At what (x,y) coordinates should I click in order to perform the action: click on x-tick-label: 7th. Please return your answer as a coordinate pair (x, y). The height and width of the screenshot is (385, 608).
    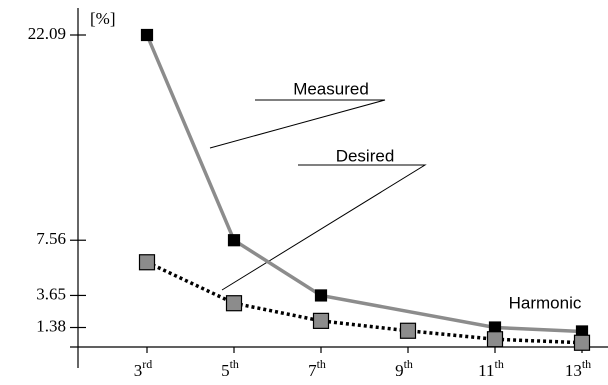
    Looking at the image, I should click on (317, 368).